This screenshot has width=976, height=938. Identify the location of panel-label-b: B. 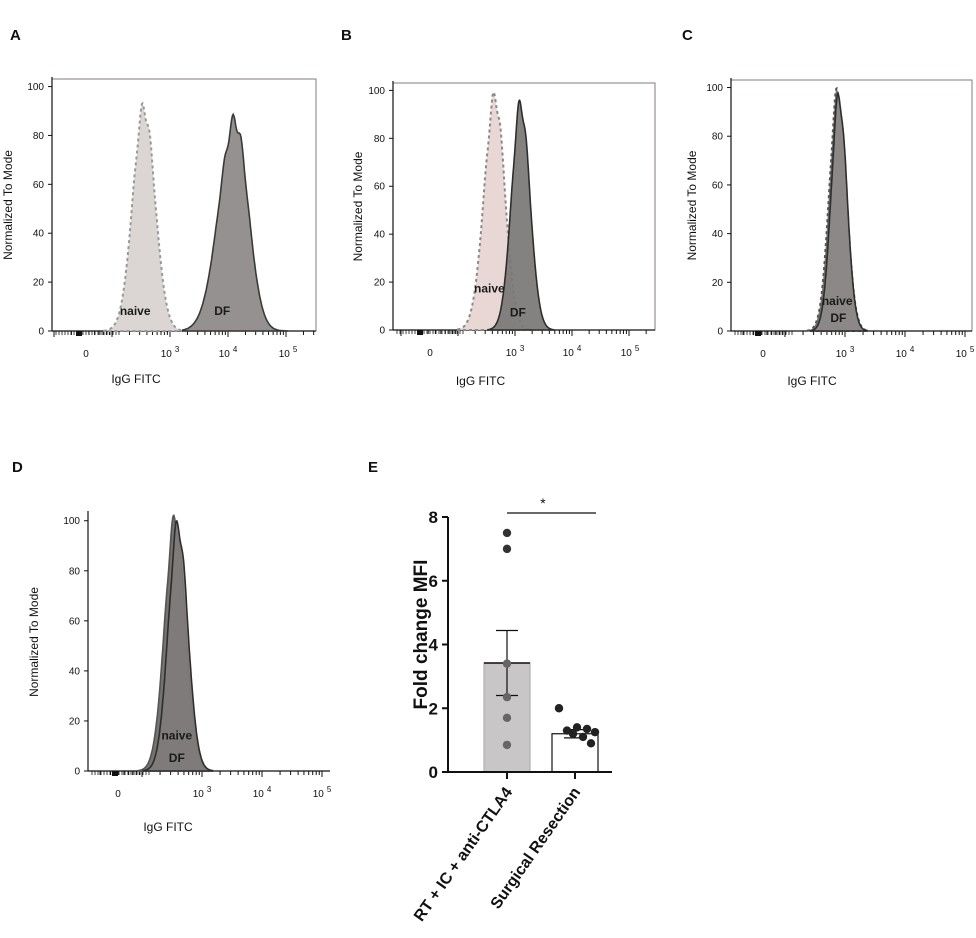
(346, 35).